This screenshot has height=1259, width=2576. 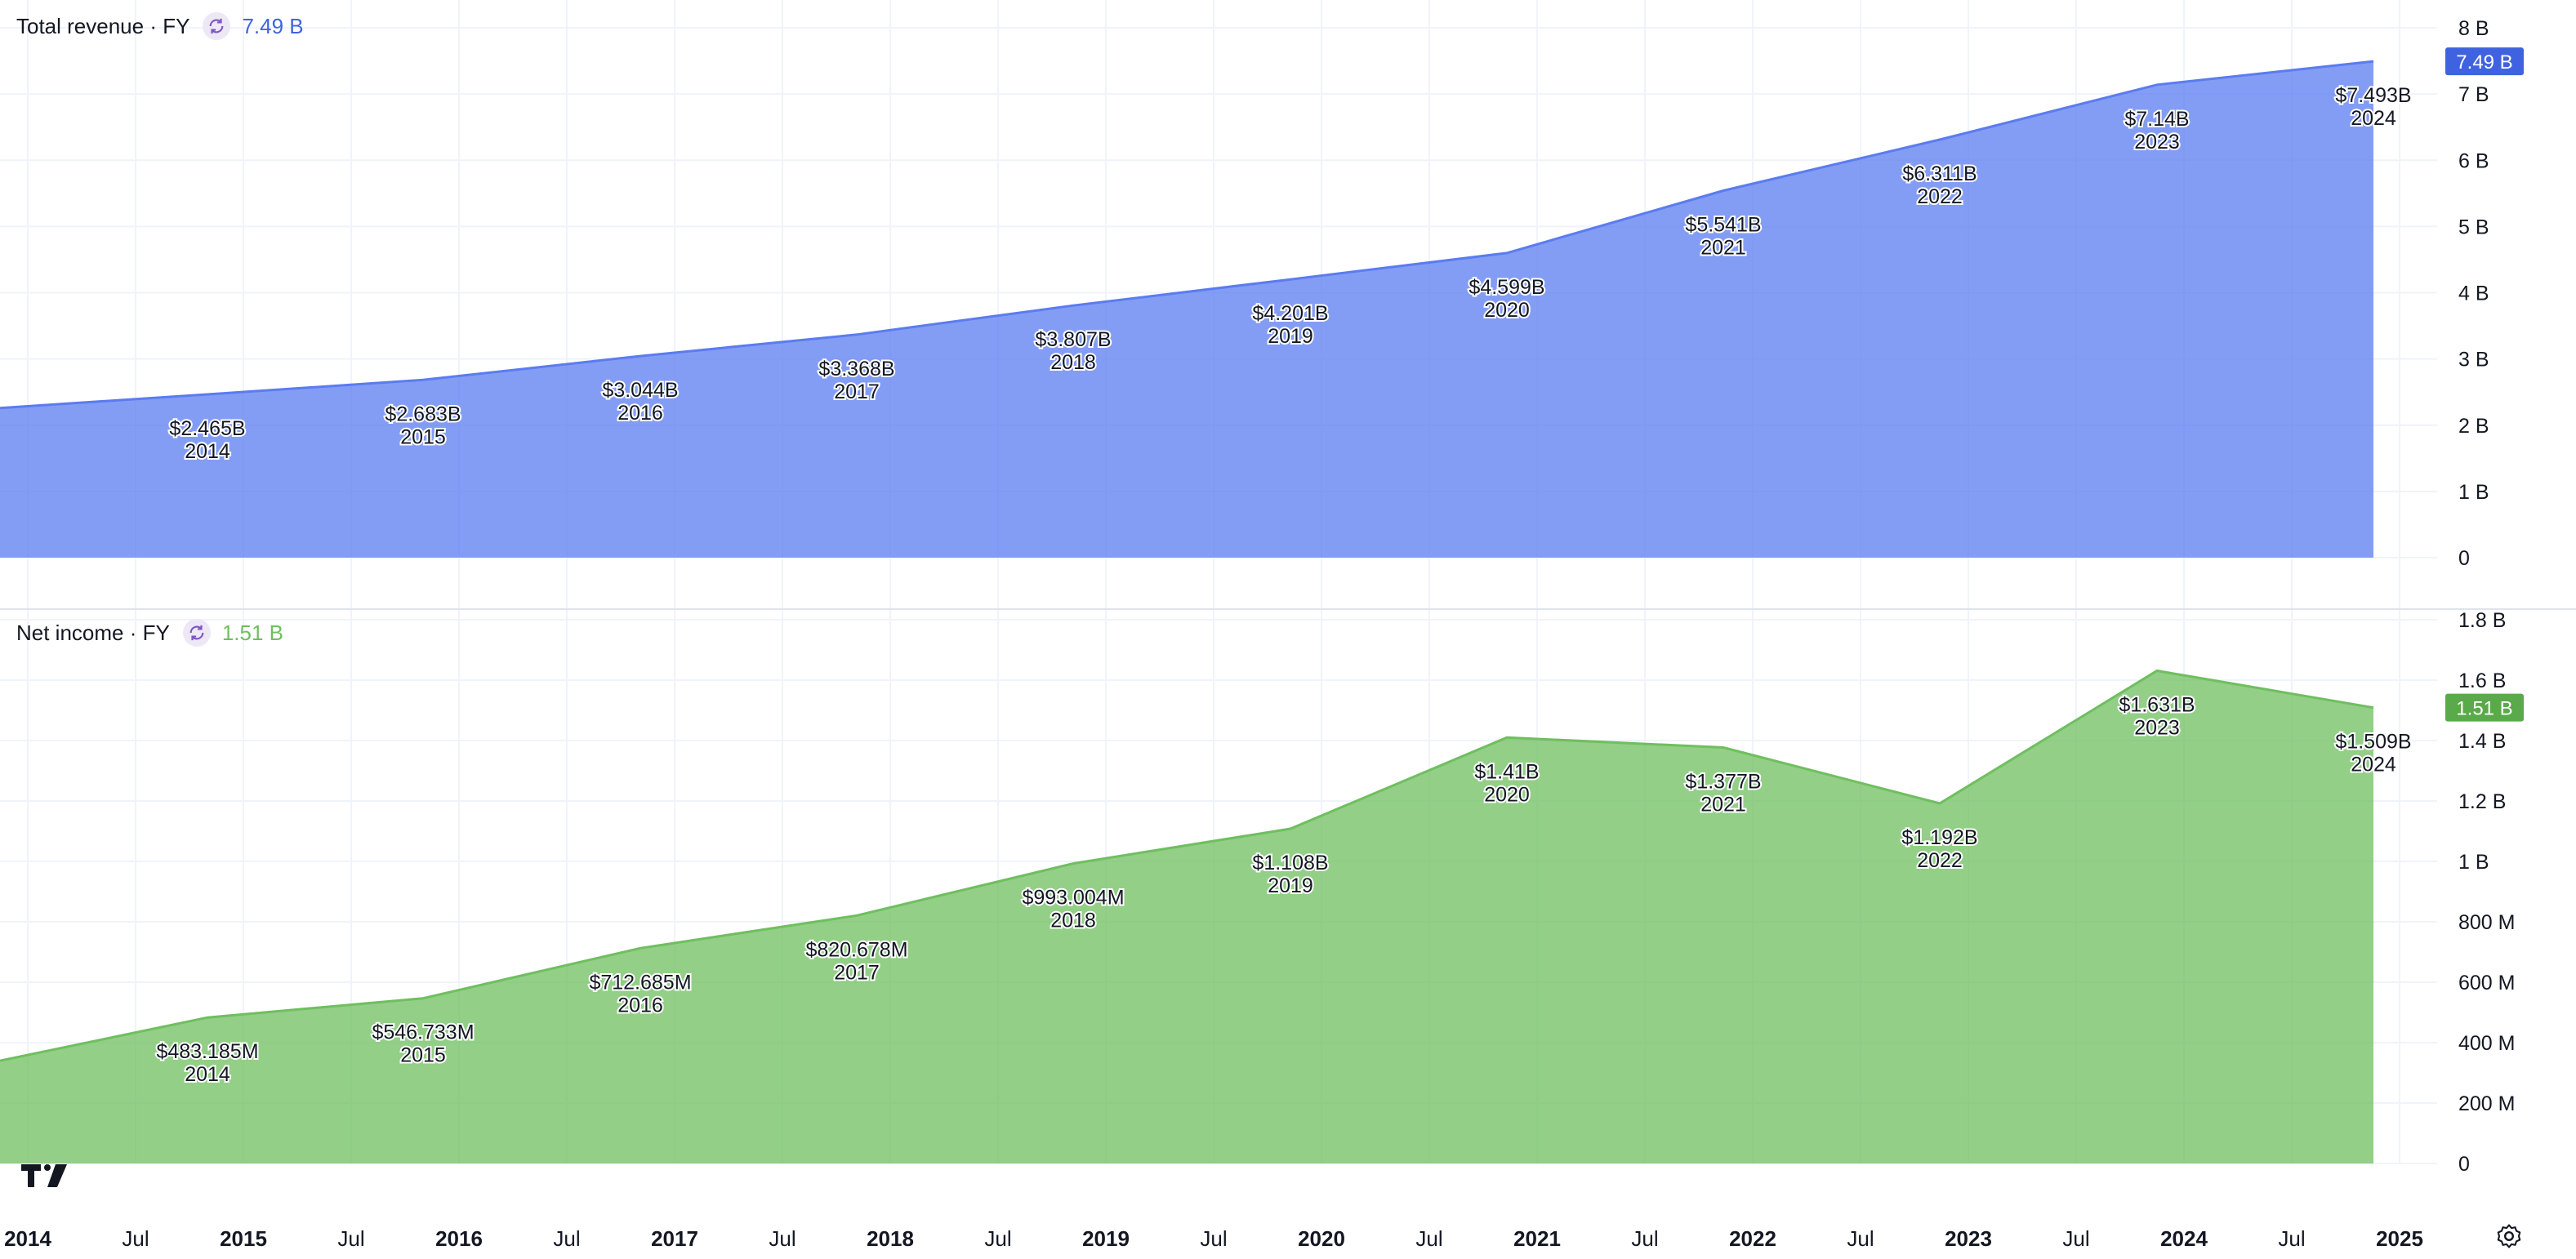 What do you see at coordinates (2473, 426) in the screenshot?
I see `y-tick-label: 2 B` at bounding box center [2473, 426].